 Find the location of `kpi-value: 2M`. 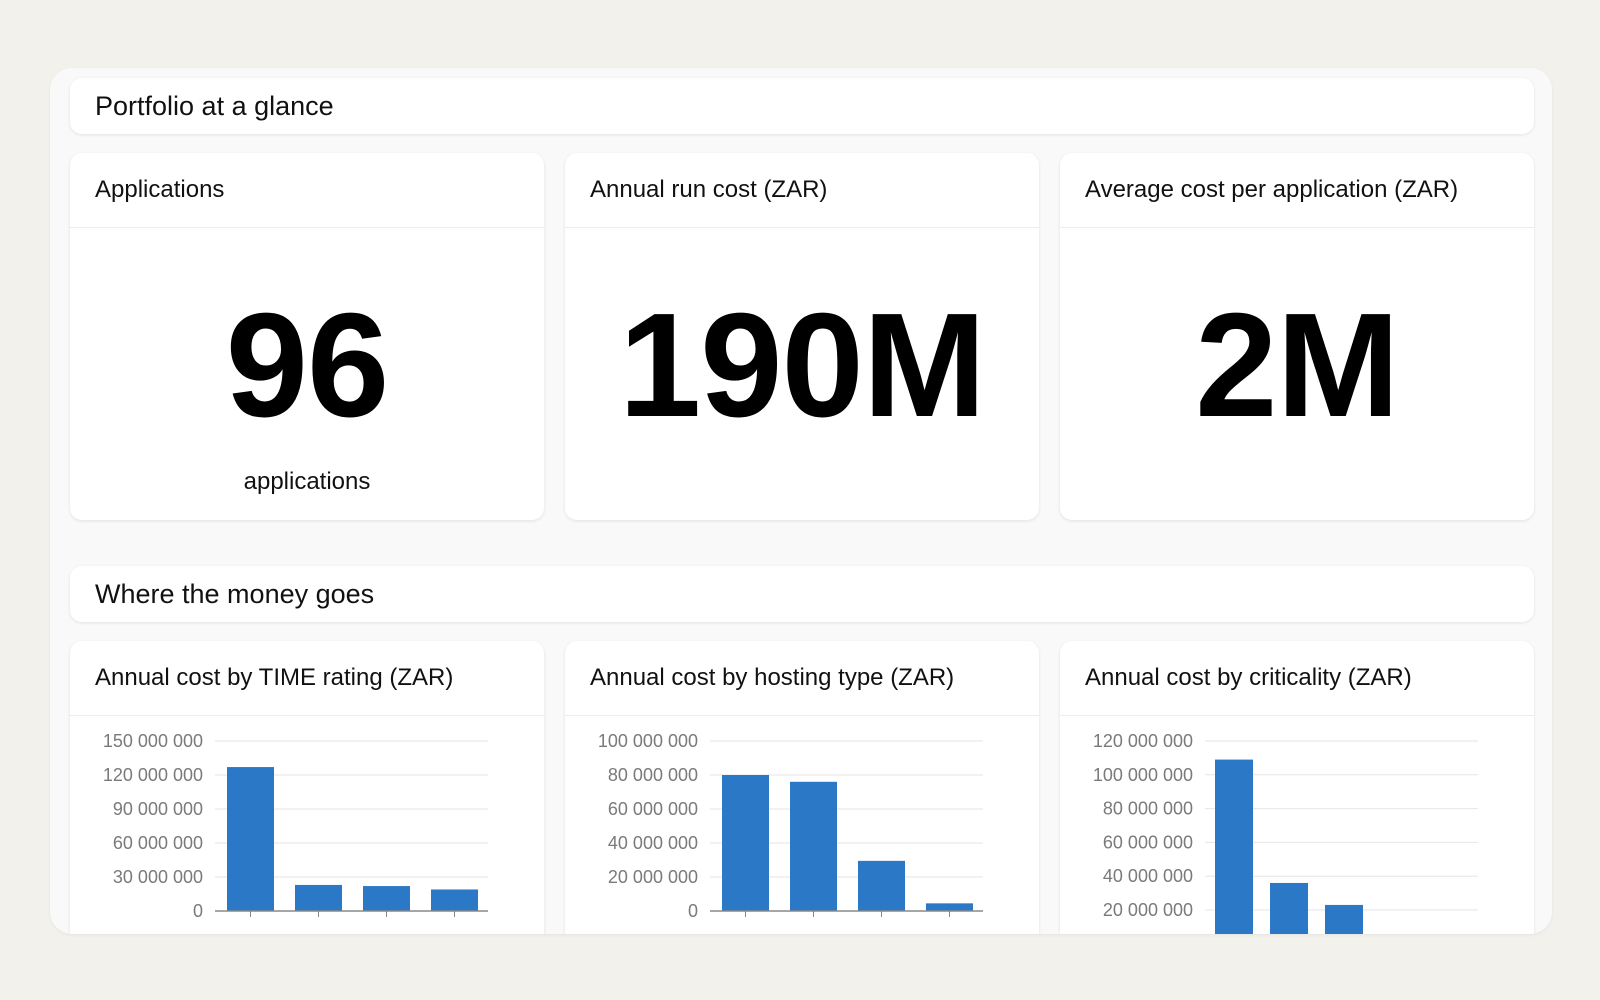

kpi-value: 2M is located at coordinates (1297, 365).